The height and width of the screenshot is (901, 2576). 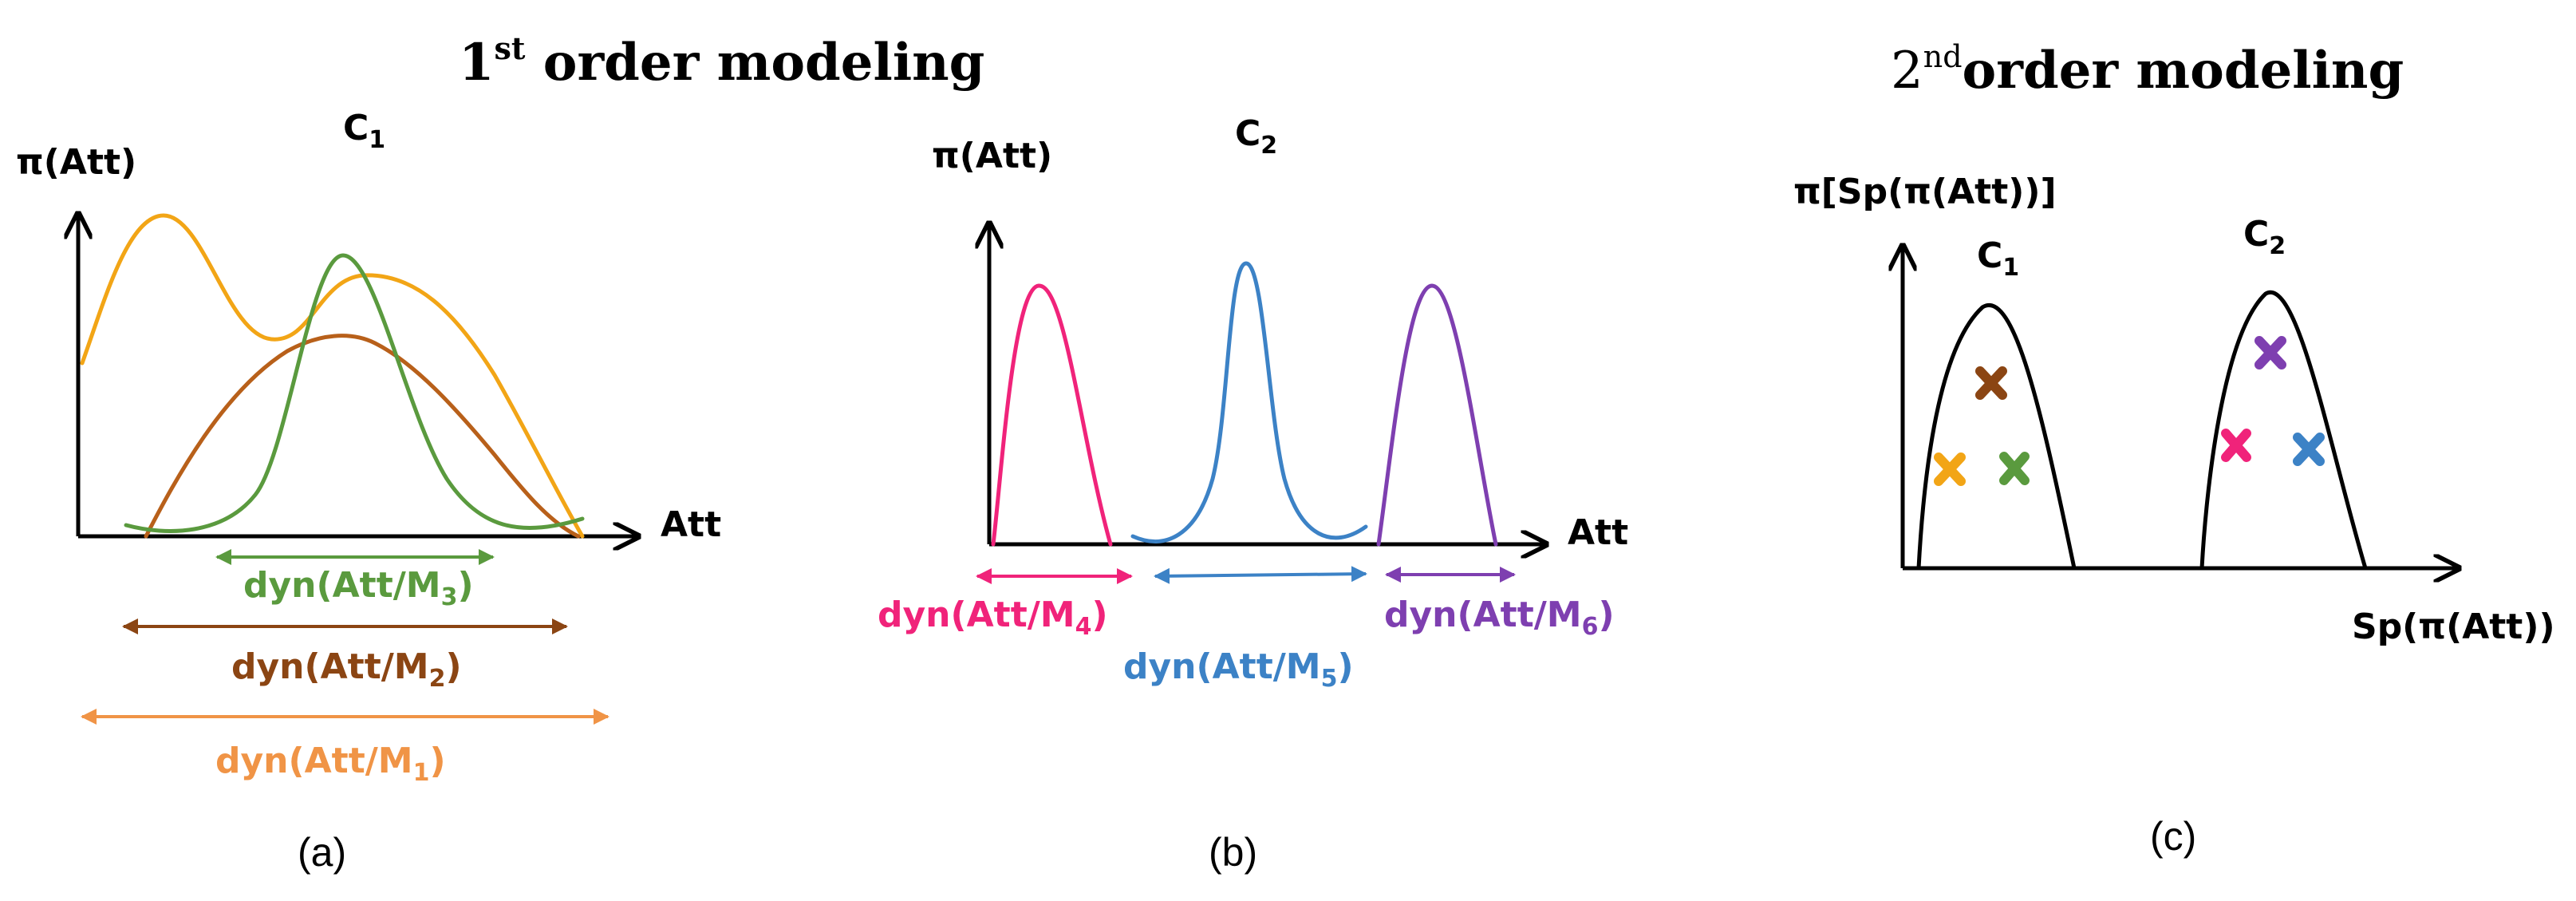 I want to click on first-order-title-text: order modeling, so click(x=755, y=63).